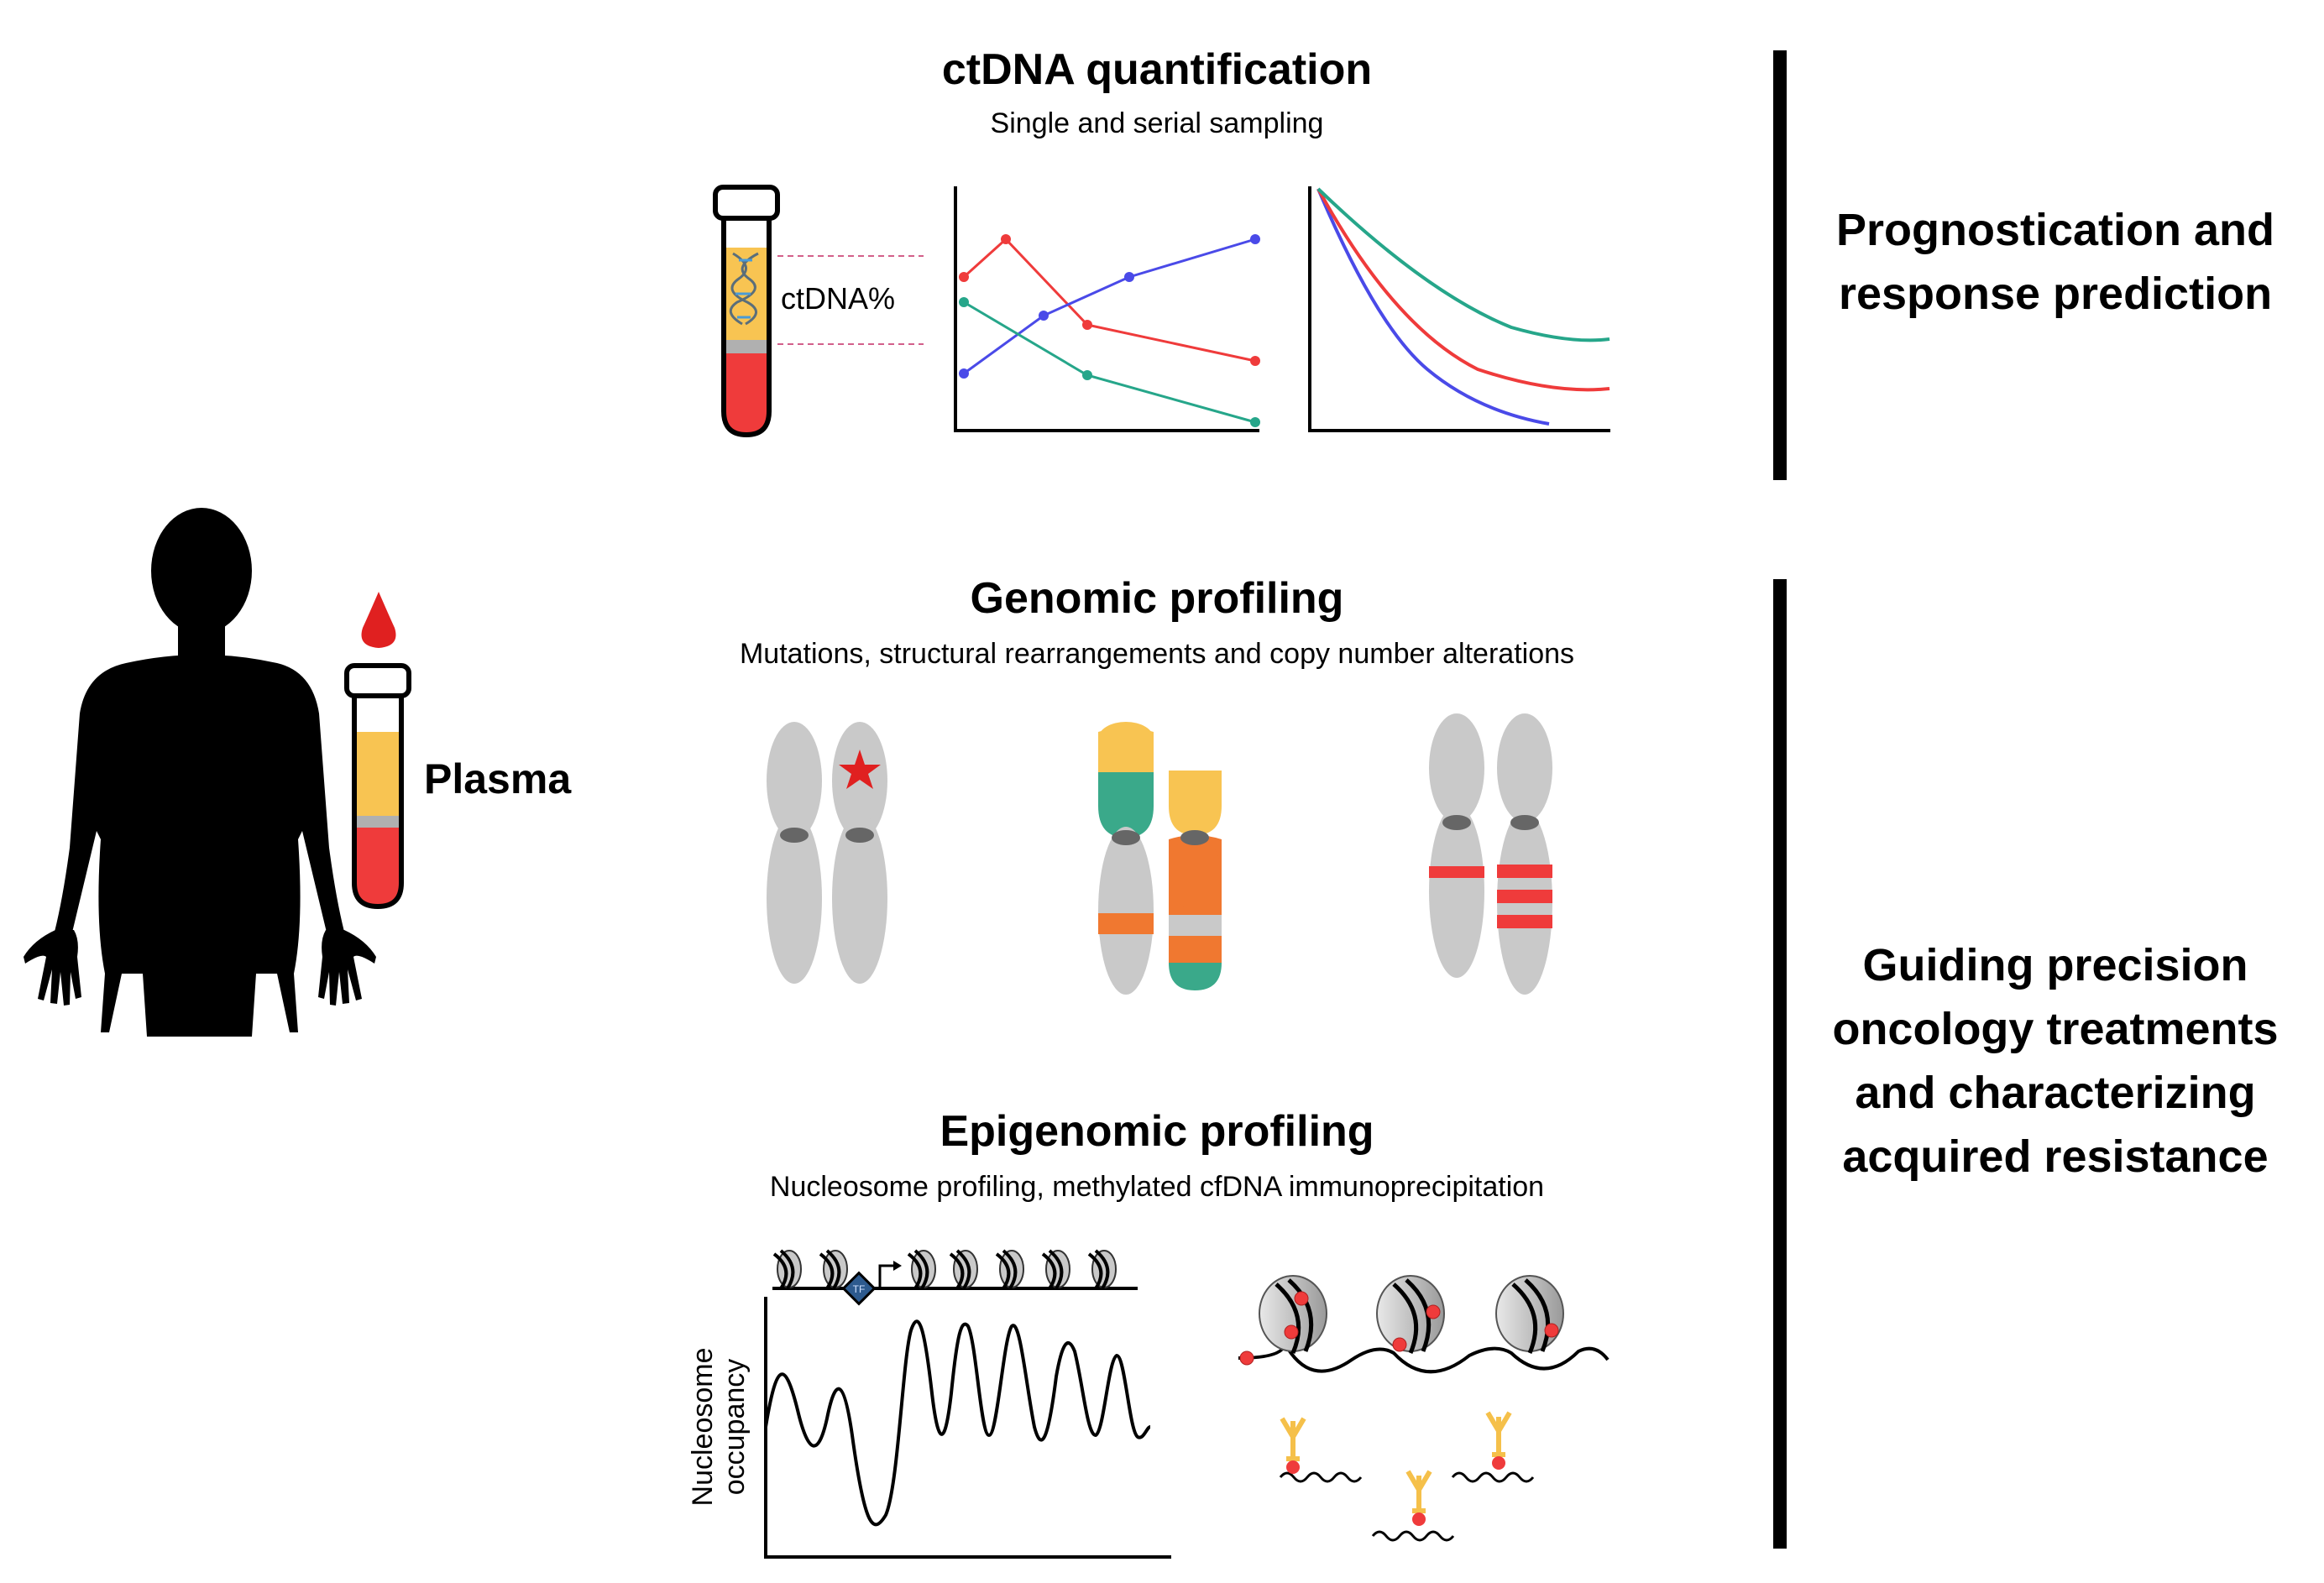 Image resolution: width=2324 pixels, height=1583 pixels. I want to click on epigenomic-title: Epigenomic profiling, so click(1157, 1131).